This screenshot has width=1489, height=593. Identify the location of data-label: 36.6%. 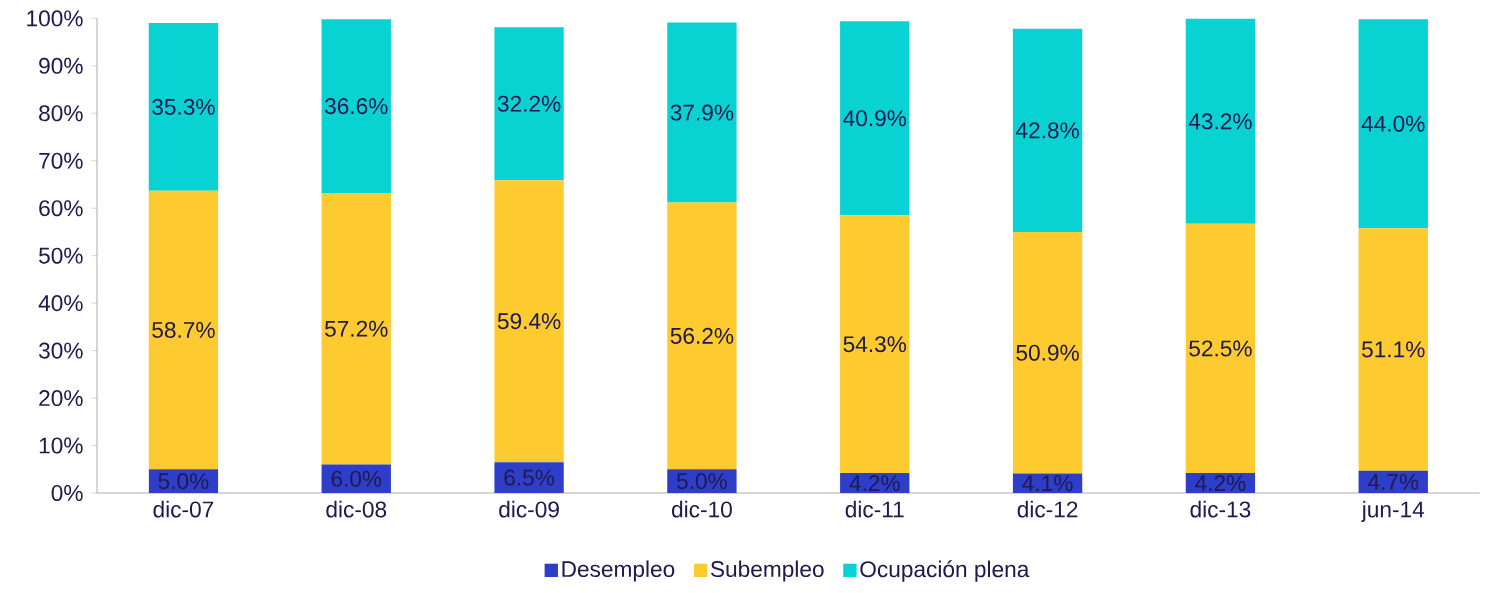
(356, 106).